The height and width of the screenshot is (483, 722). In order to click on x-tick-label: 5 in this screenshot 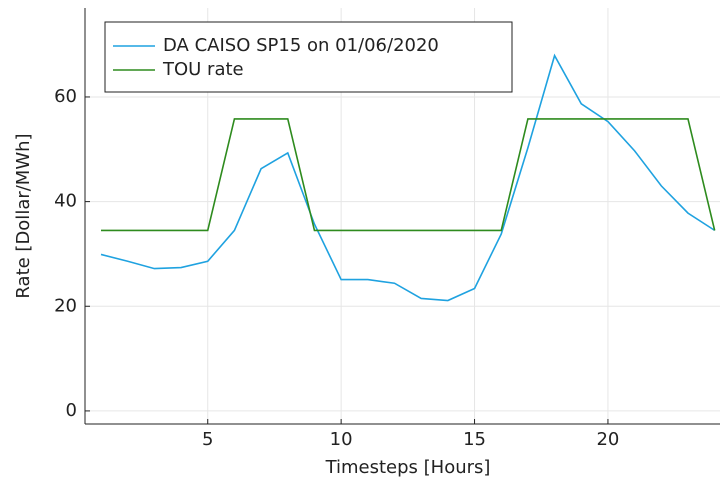, I will do `click(207, 439)`.